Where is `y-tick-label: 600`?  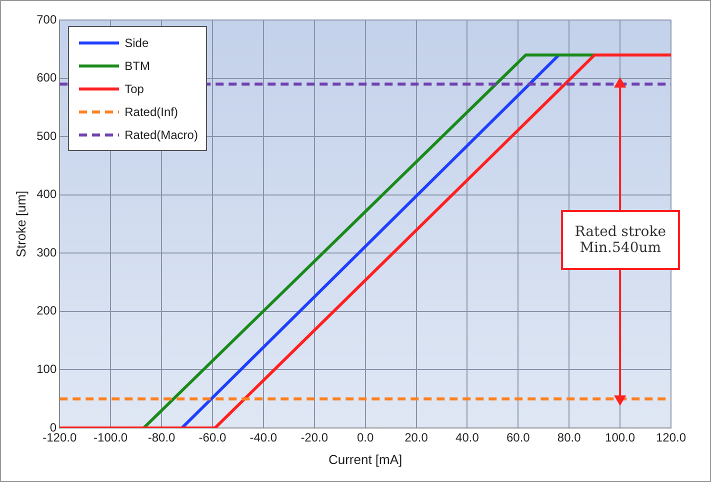 y-tick-label: 600 is located at coordinates (46, 77).